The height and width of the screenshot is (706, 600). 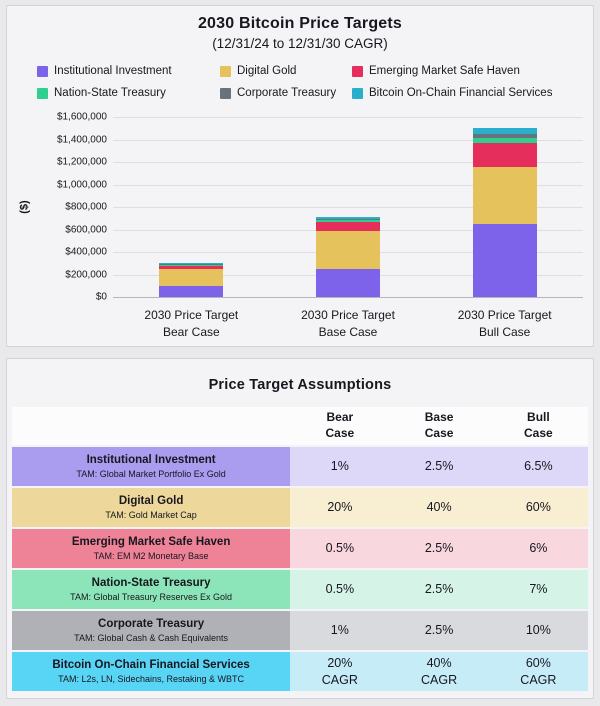 I want to click on header-cell: Bear Case, so click(x=339, y=426).